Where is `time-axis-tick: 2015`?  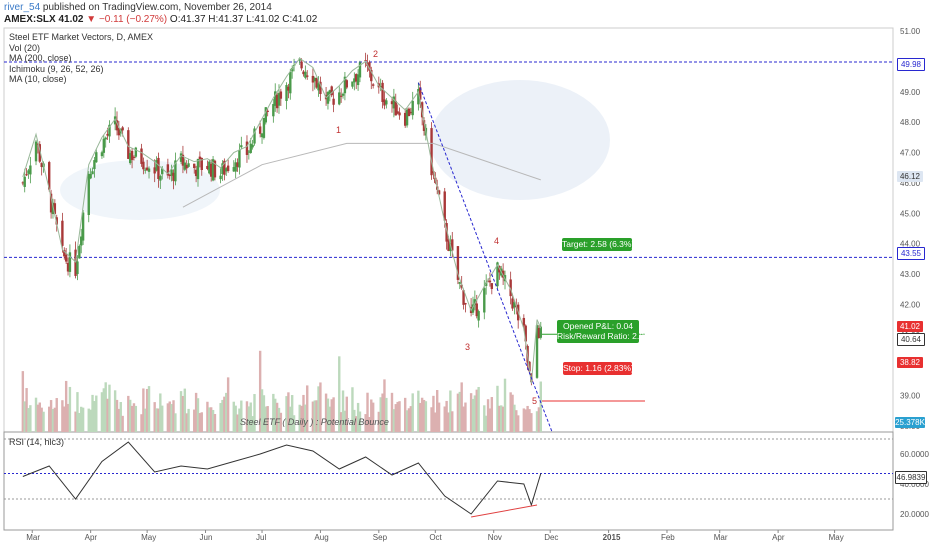 time-axis-tick: 2015 is located at coordinates (612, 537).